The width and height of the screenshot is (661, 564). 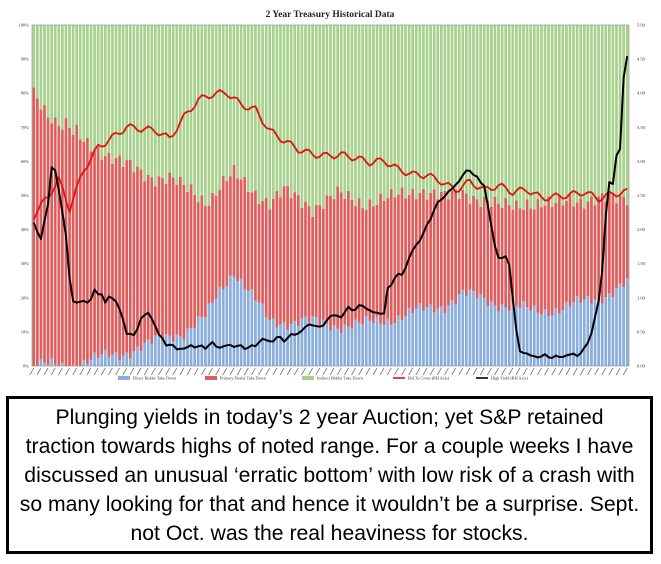 What do you see at coordinates (340, 378) in the screenshot?
I see `legend-label: Indirect Bidder Take Down` at bounding box center [340, 378].